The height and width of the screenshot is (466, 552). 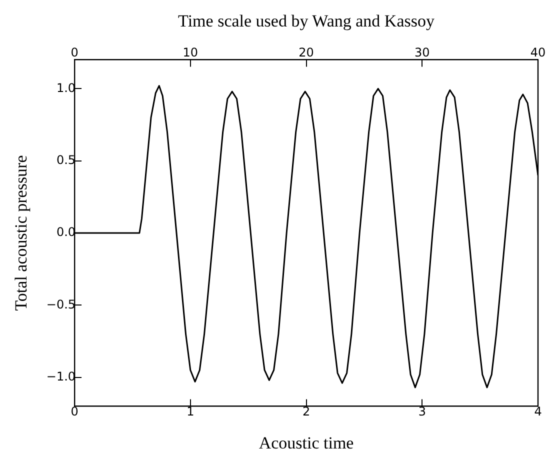 What do you see at coordinates (190, 53) in the screenshot?
I see `x2-tick-label: 10` at bounding box center [190, 53].